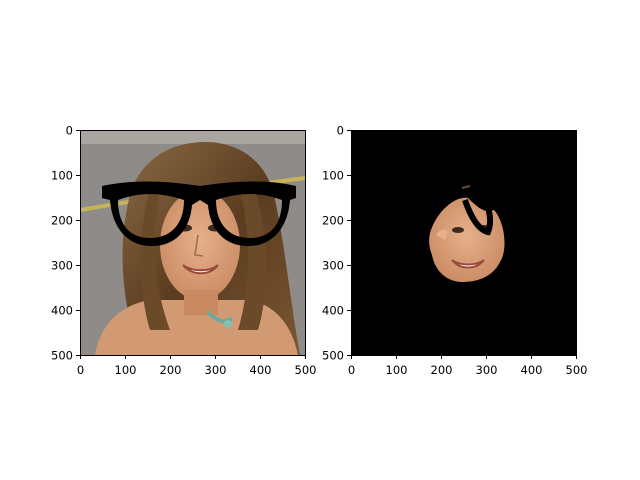 The width and height of the screenshot is (640, 480). I want to click on right-xtick-label: 100, so click(397, 370).